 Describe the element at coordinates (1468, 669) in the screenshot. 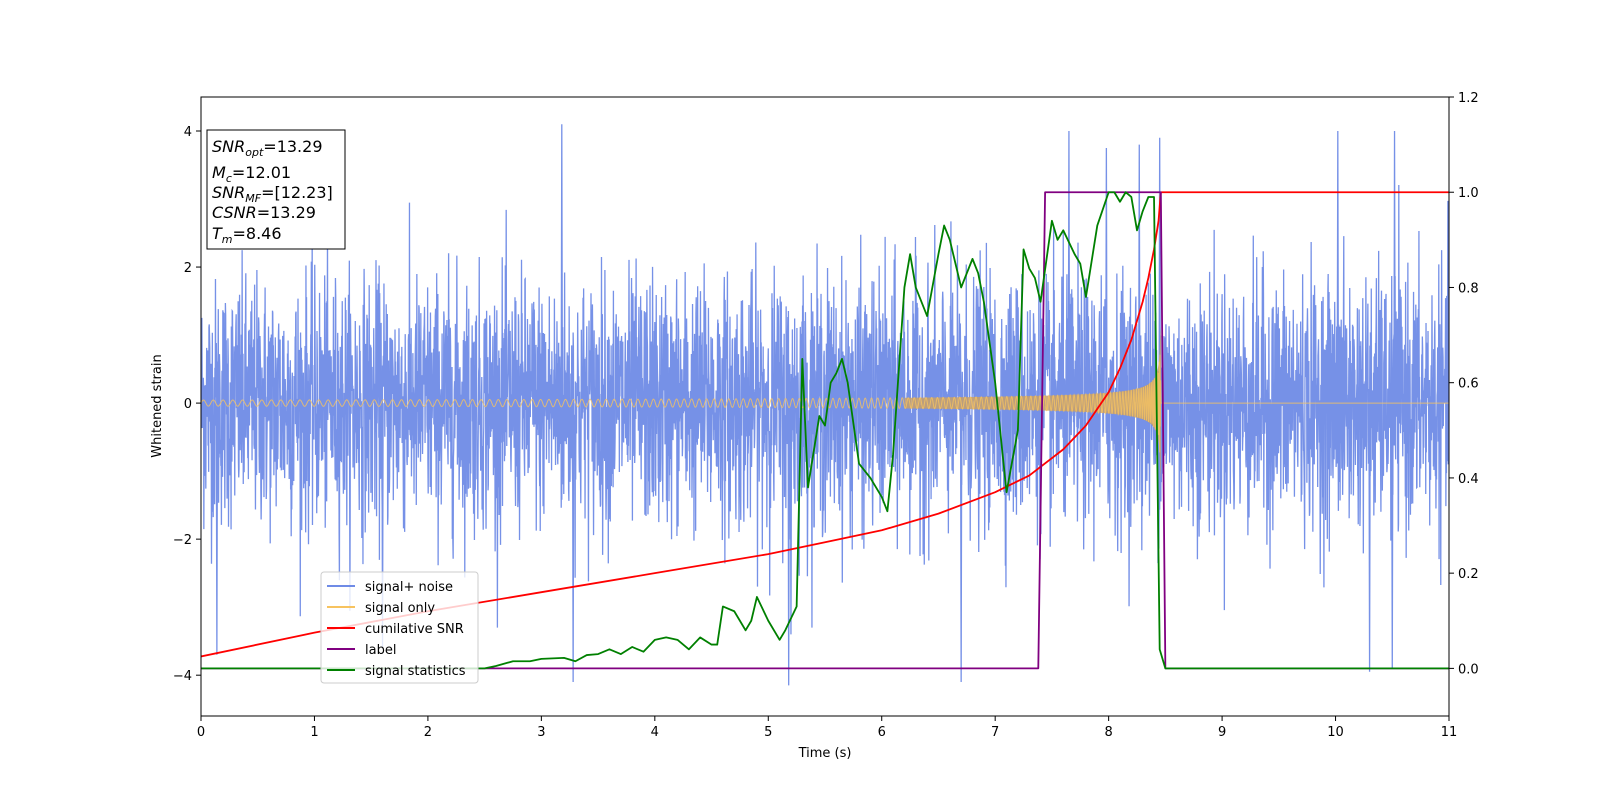

I see `y2-tick-label: 0.0` at that location.